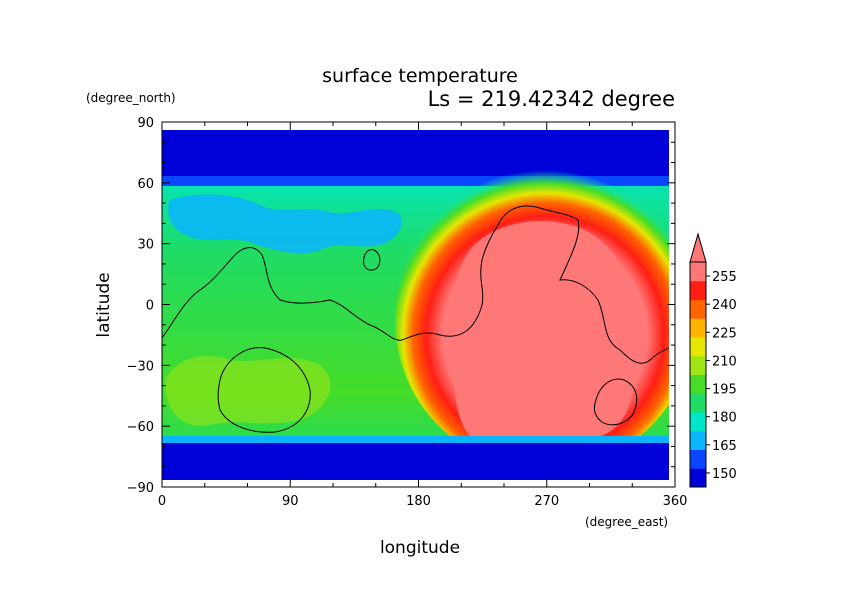 This screenshot has height=595, width=842. I want to click on y-tick-label: 30, so click(145, 245).